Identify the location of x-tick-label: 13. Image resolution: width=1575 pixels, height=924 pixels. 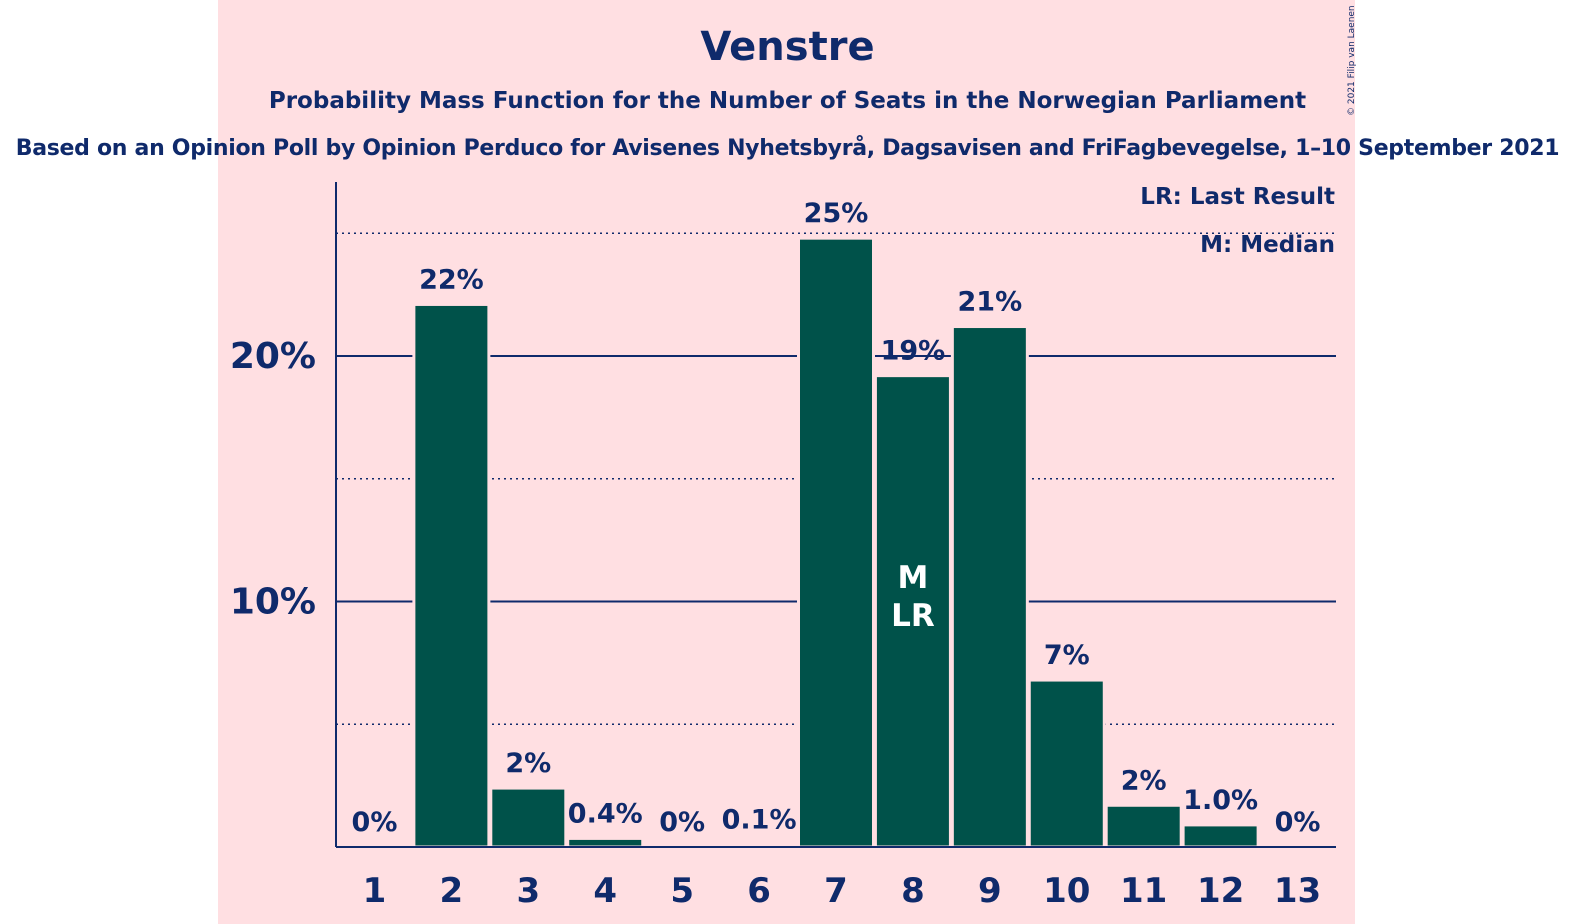
(1297, 891).